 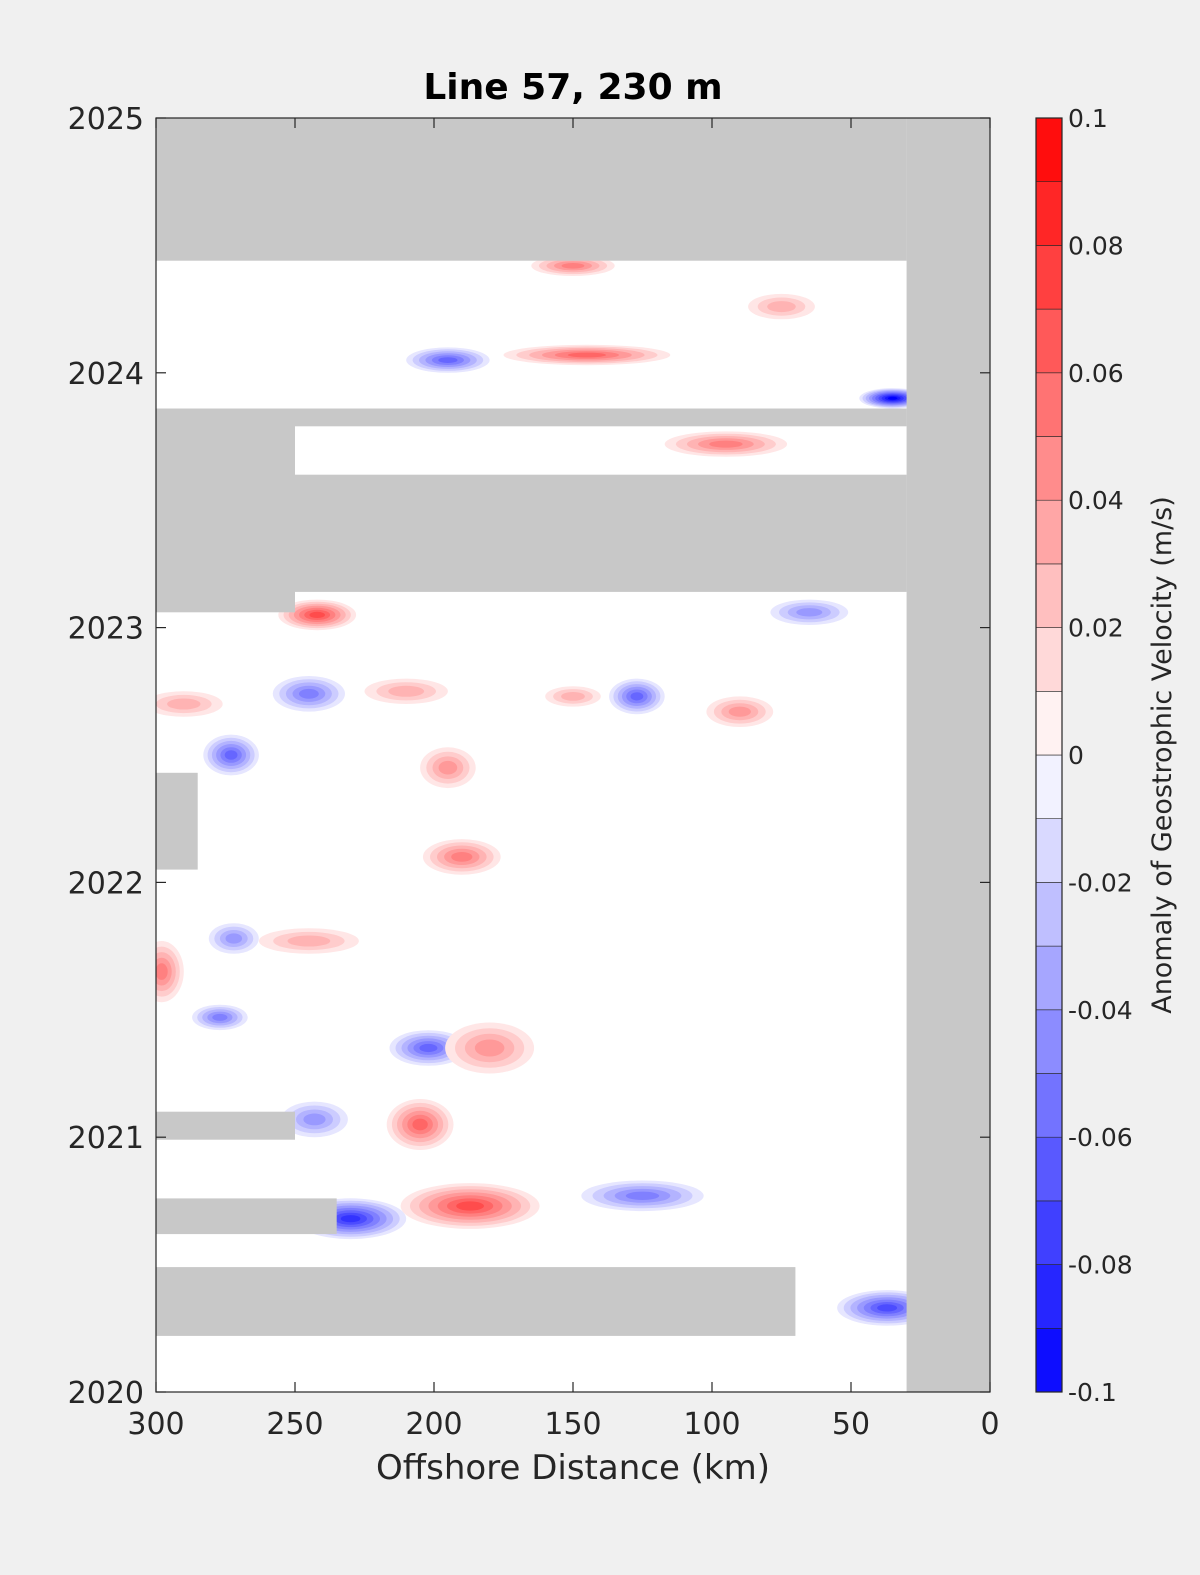 I want to click on colorbar-tick-label: -0.04, so click(x=1100, y=1010).